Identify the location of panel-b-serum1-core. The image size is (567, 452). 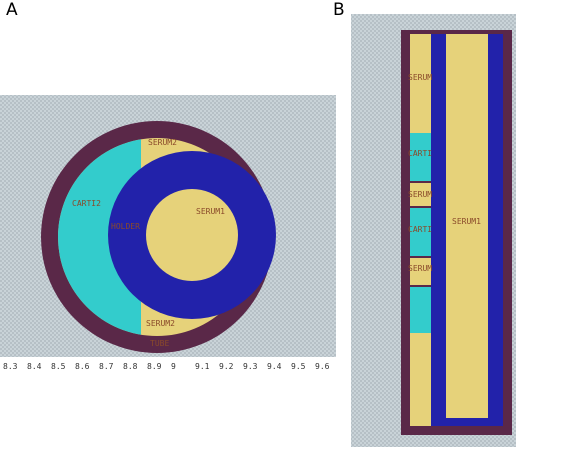
(467, 226).